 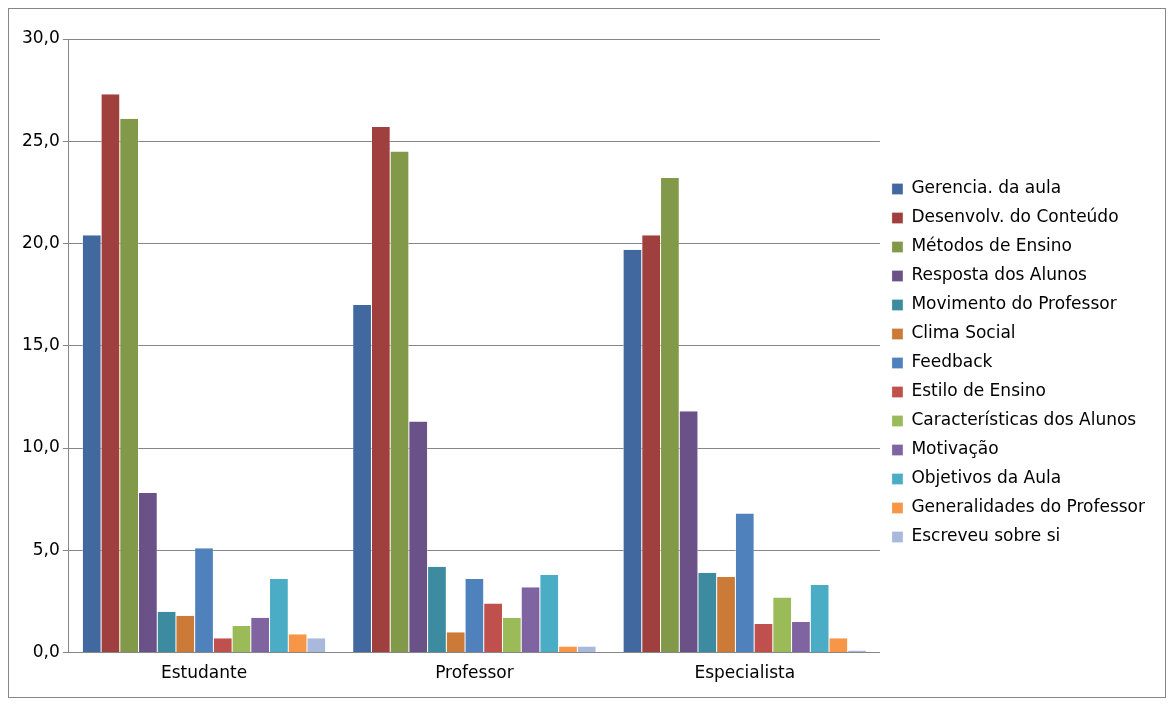 I want to click on legend-label: Métodos de Ensino, so click(x=992, y=245).